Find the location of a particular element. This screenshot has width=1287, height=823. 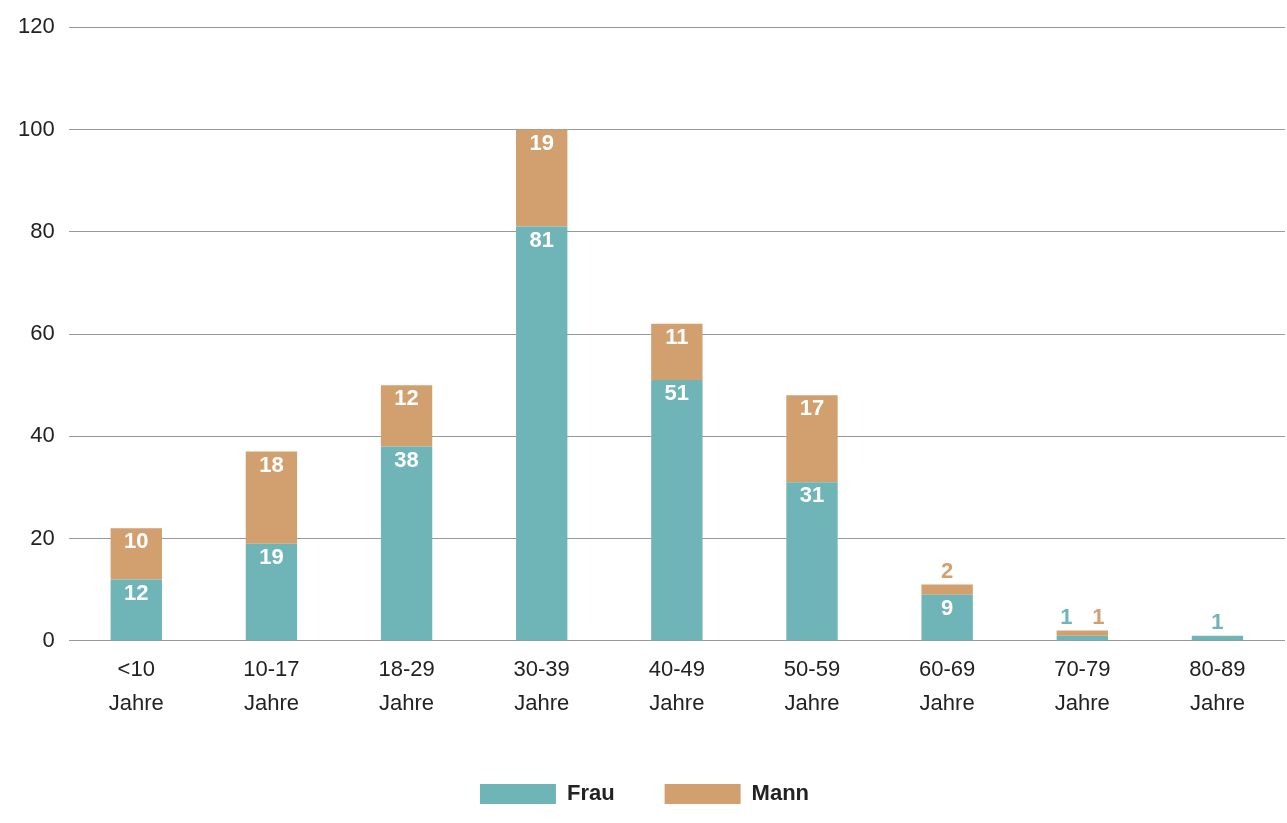

x-tick-label: 18-29 Jahre is located at coordinates (406, 685).